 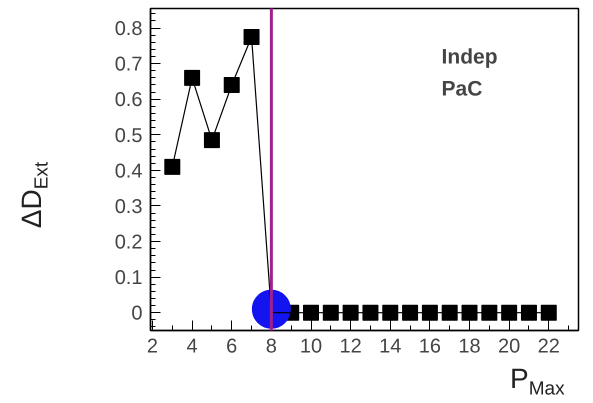 I want to click on x-tick-label: 18, so click(x=469, y=347).